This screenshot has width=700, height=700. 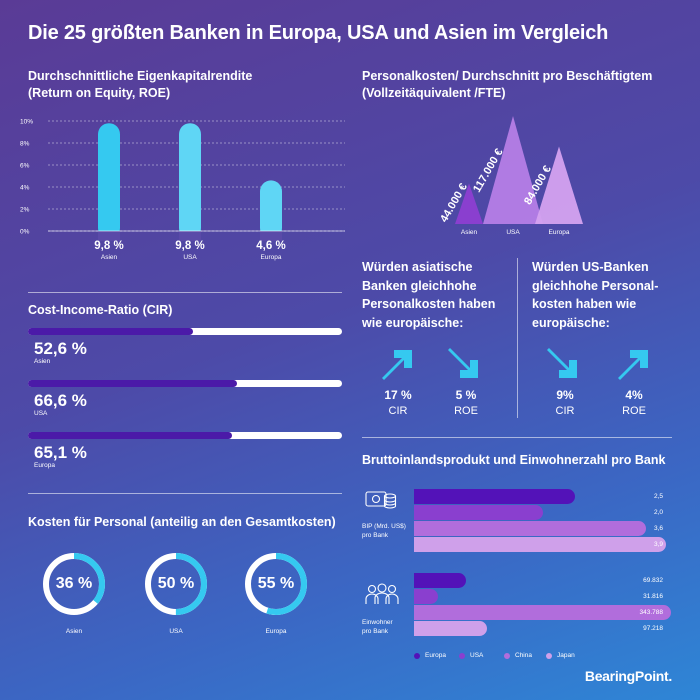 I want to click on divider-questions, so click(x=517, y=338).